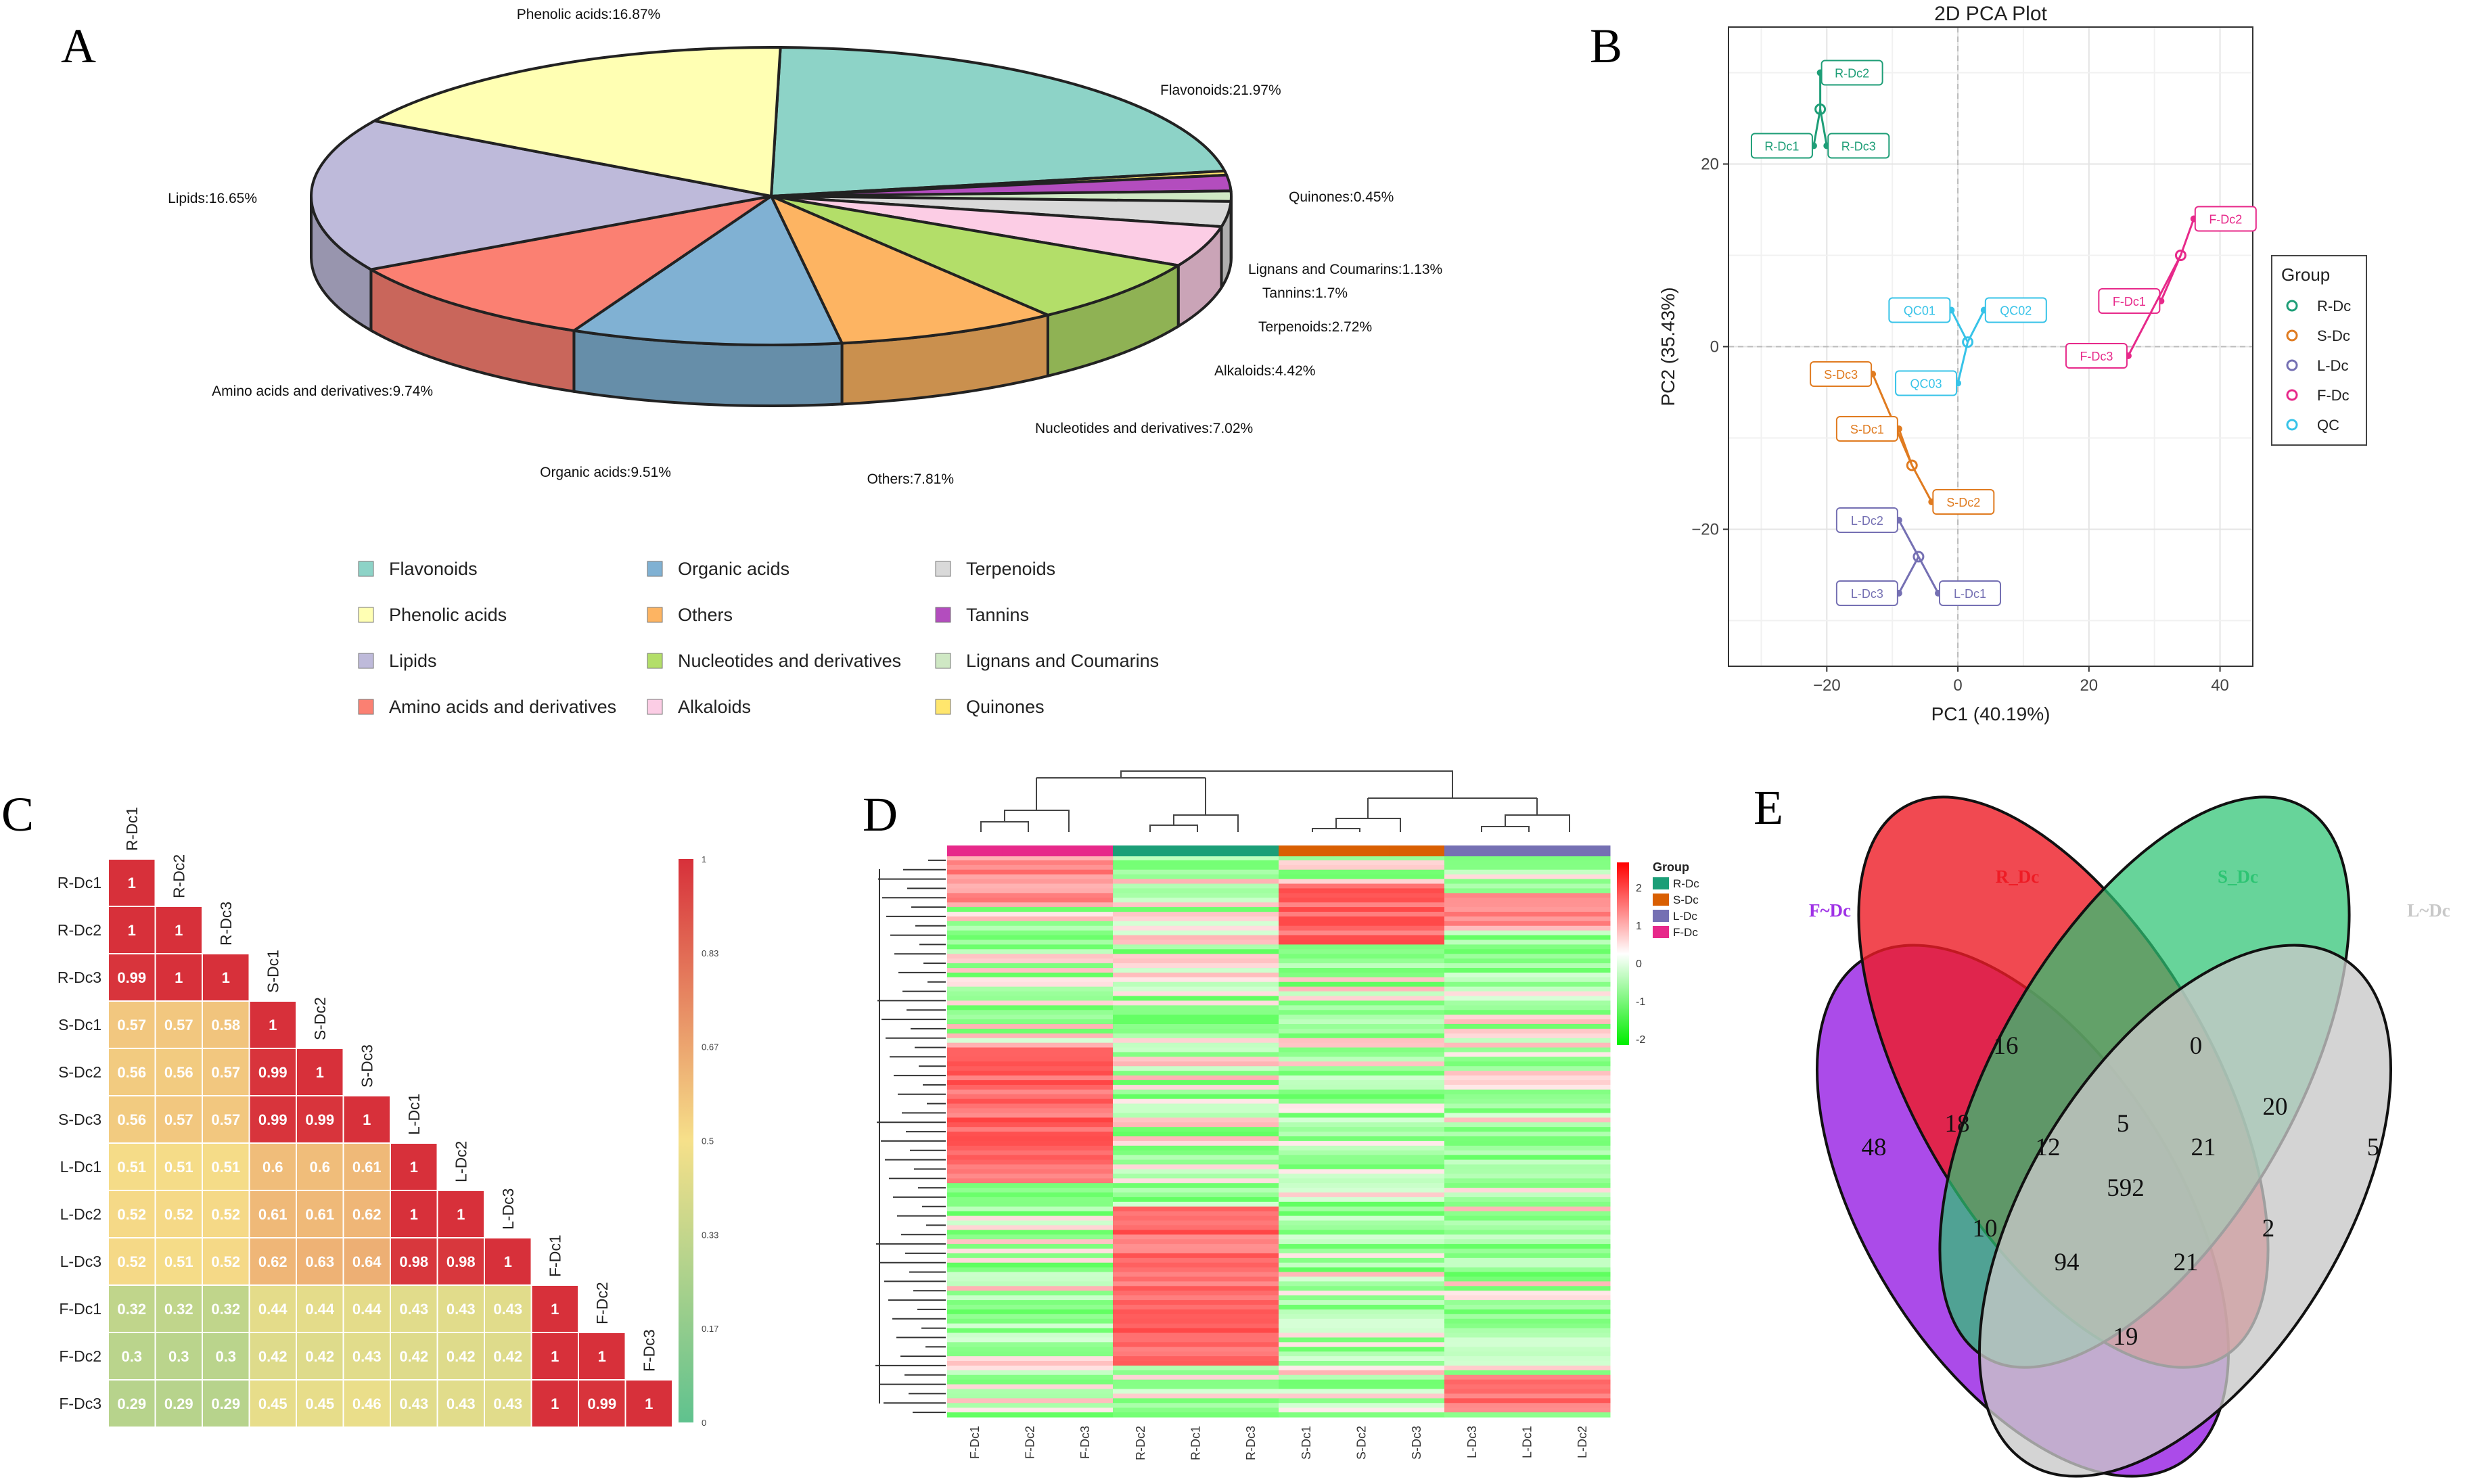  I want to click on heatmap-col-label-R-Dc1: R-Dc1, so click(1196, 1443).